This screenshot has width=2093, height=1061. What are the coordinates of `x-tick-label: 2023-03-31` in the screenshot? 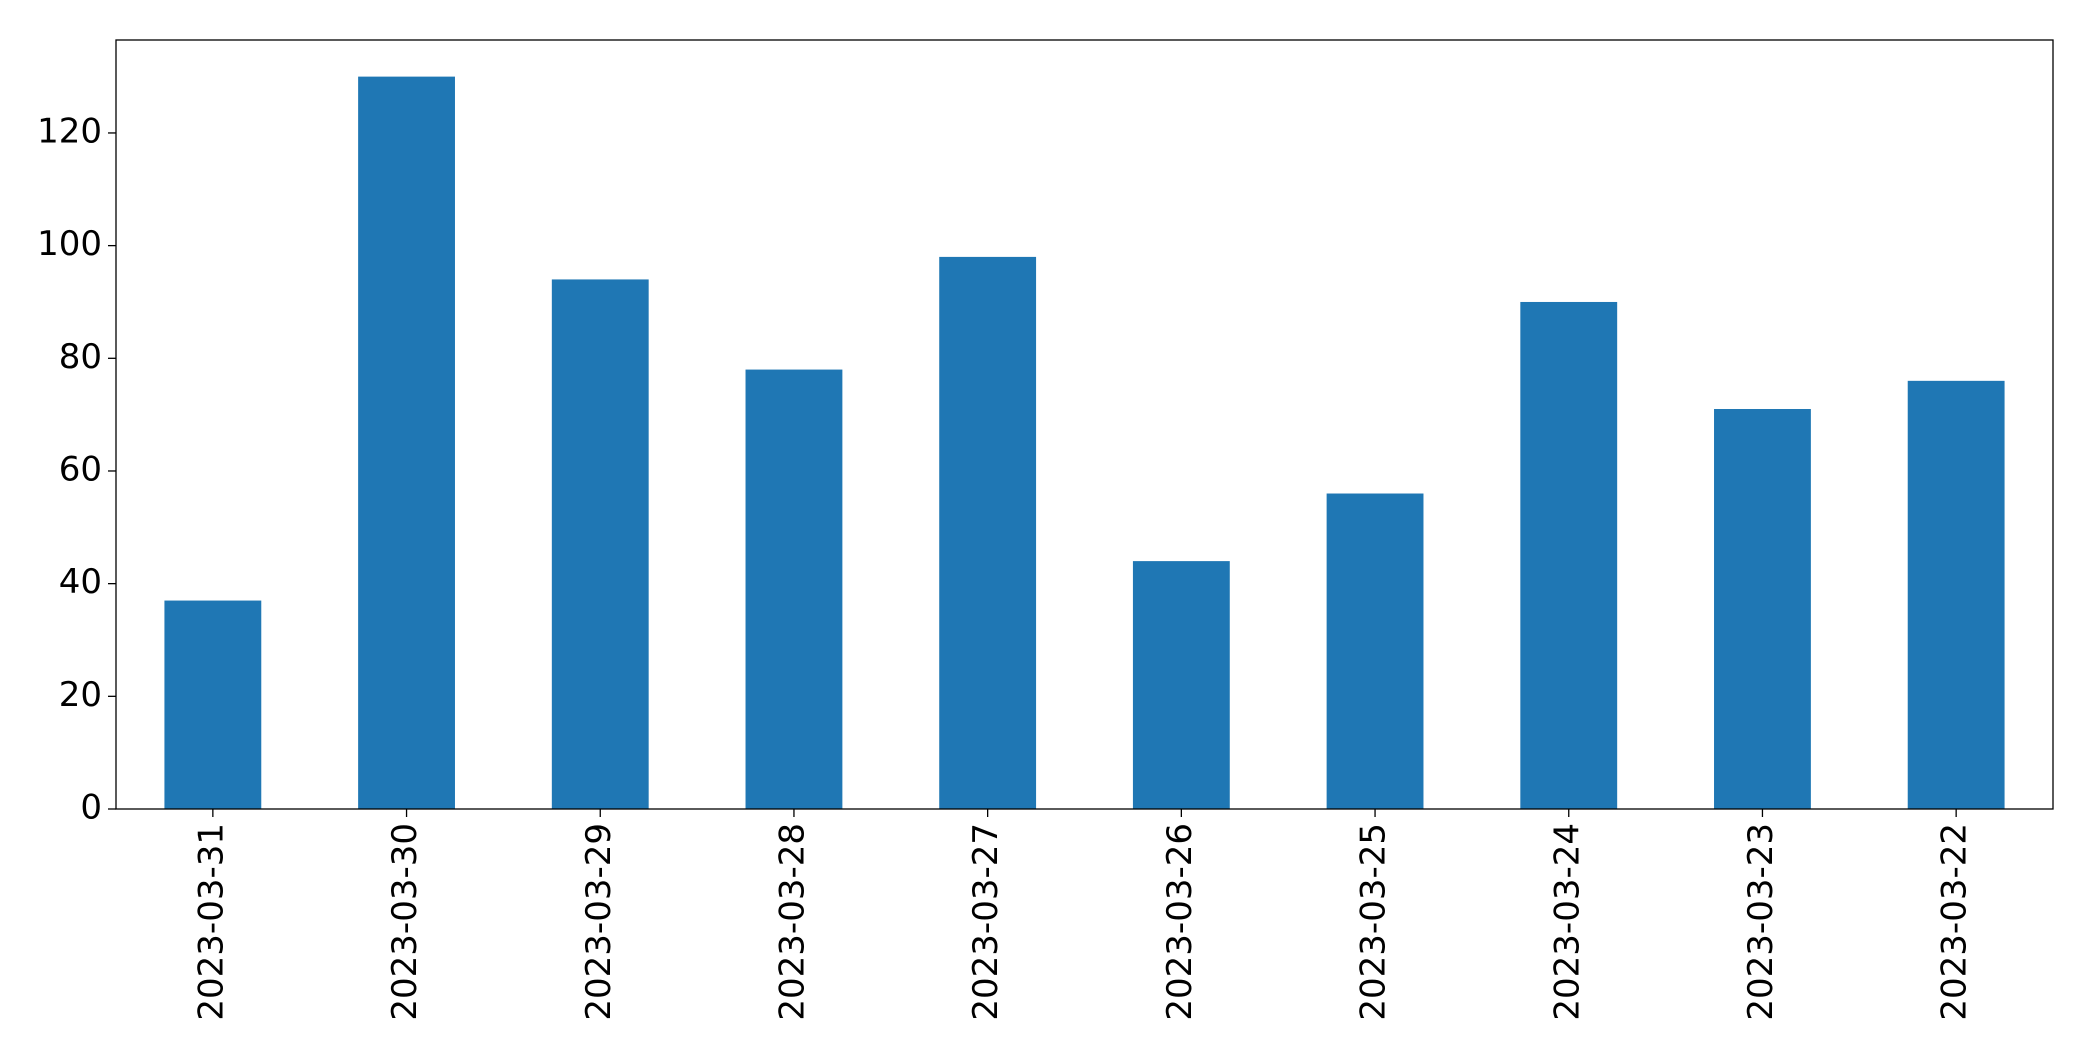 It's located at (211, 922).